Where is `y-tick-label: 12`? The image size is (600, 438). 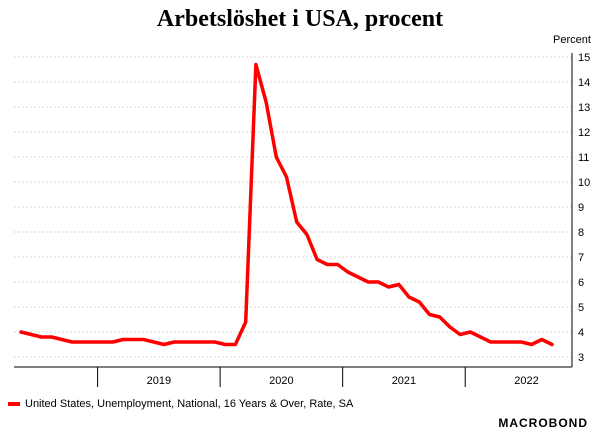
y-tick-label: 12 is located at coordinates (584, 133).